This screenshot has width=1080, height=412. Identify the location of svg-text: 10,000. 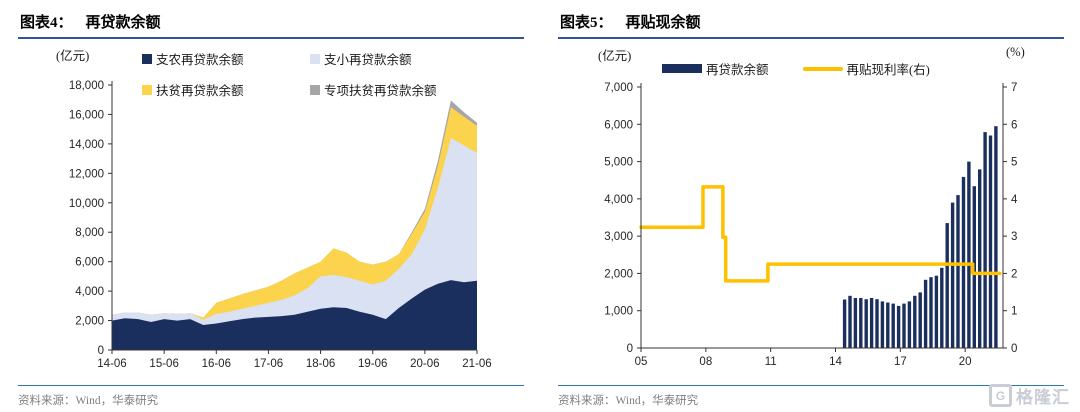
(86, 204).